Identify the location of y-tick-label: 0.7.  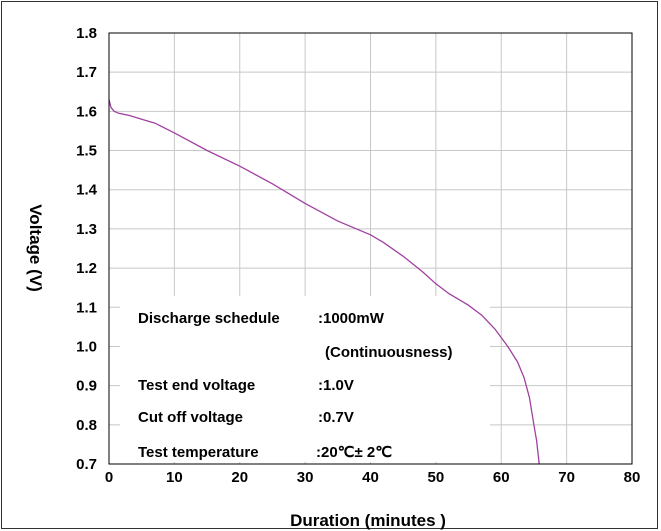
(86, 464).